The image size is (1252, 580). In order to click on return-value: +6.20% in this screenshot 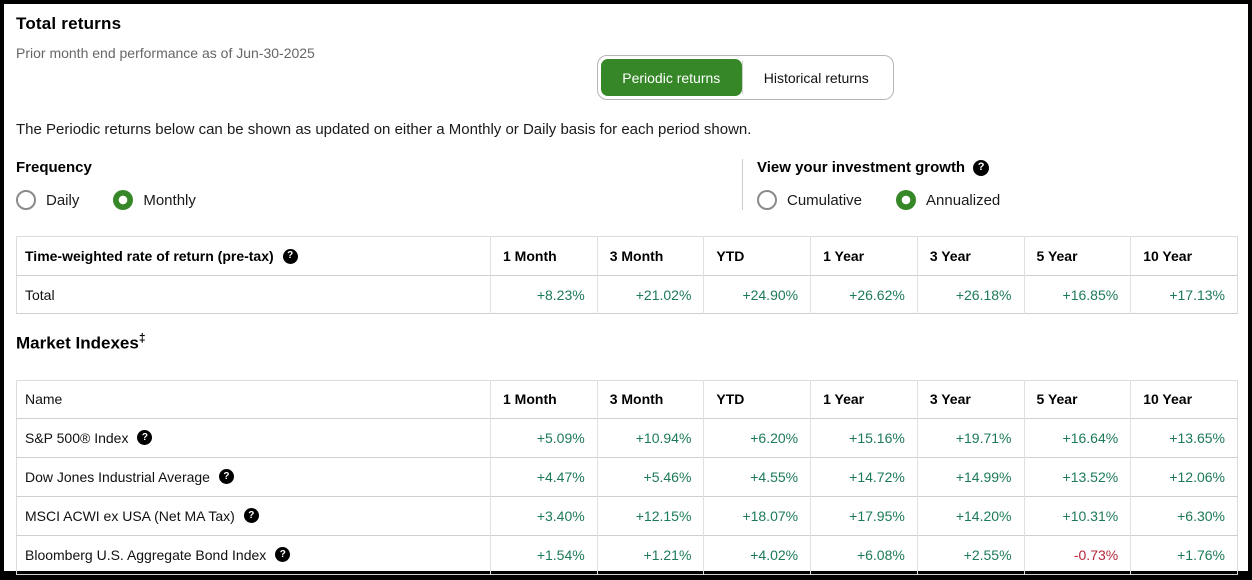, I will do `click(757, 438)`.